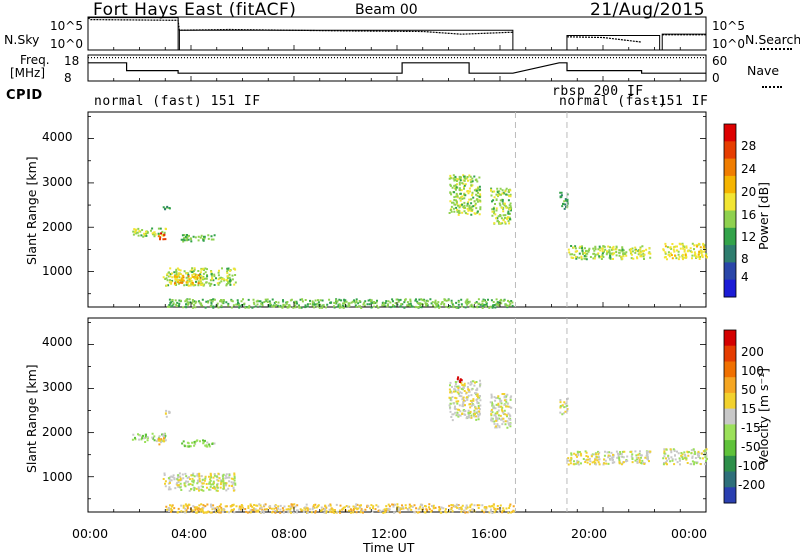 The height and width of the screenshot is (555, 800). What do you see at coordinates (648, 10) in the screenshot?
I see `date-title: 21/Aug/2015` at bounding box center [648, 10].